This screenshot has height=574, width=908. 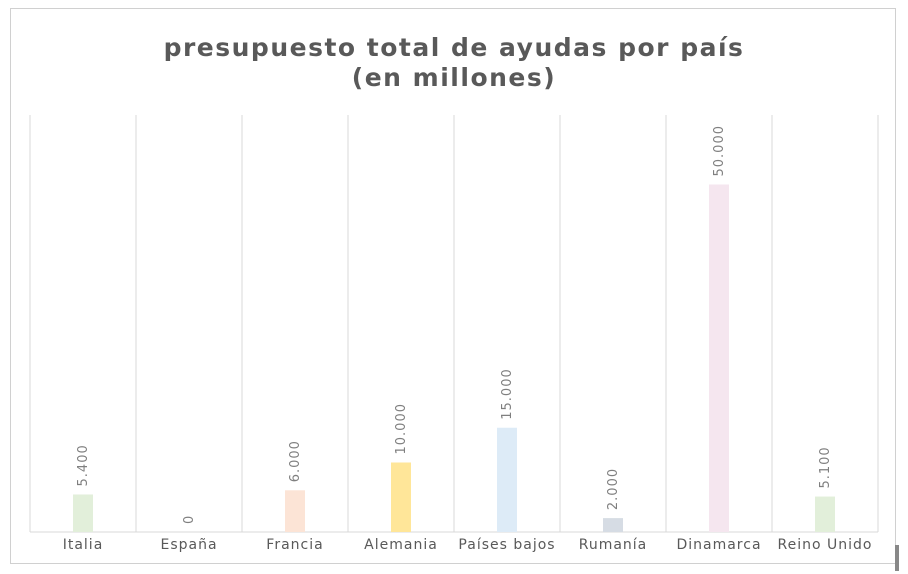 What do you see at coordinates (401, 429) in the screenshot?
I see `data-label: 10.000` at bounding box center [401, 429].